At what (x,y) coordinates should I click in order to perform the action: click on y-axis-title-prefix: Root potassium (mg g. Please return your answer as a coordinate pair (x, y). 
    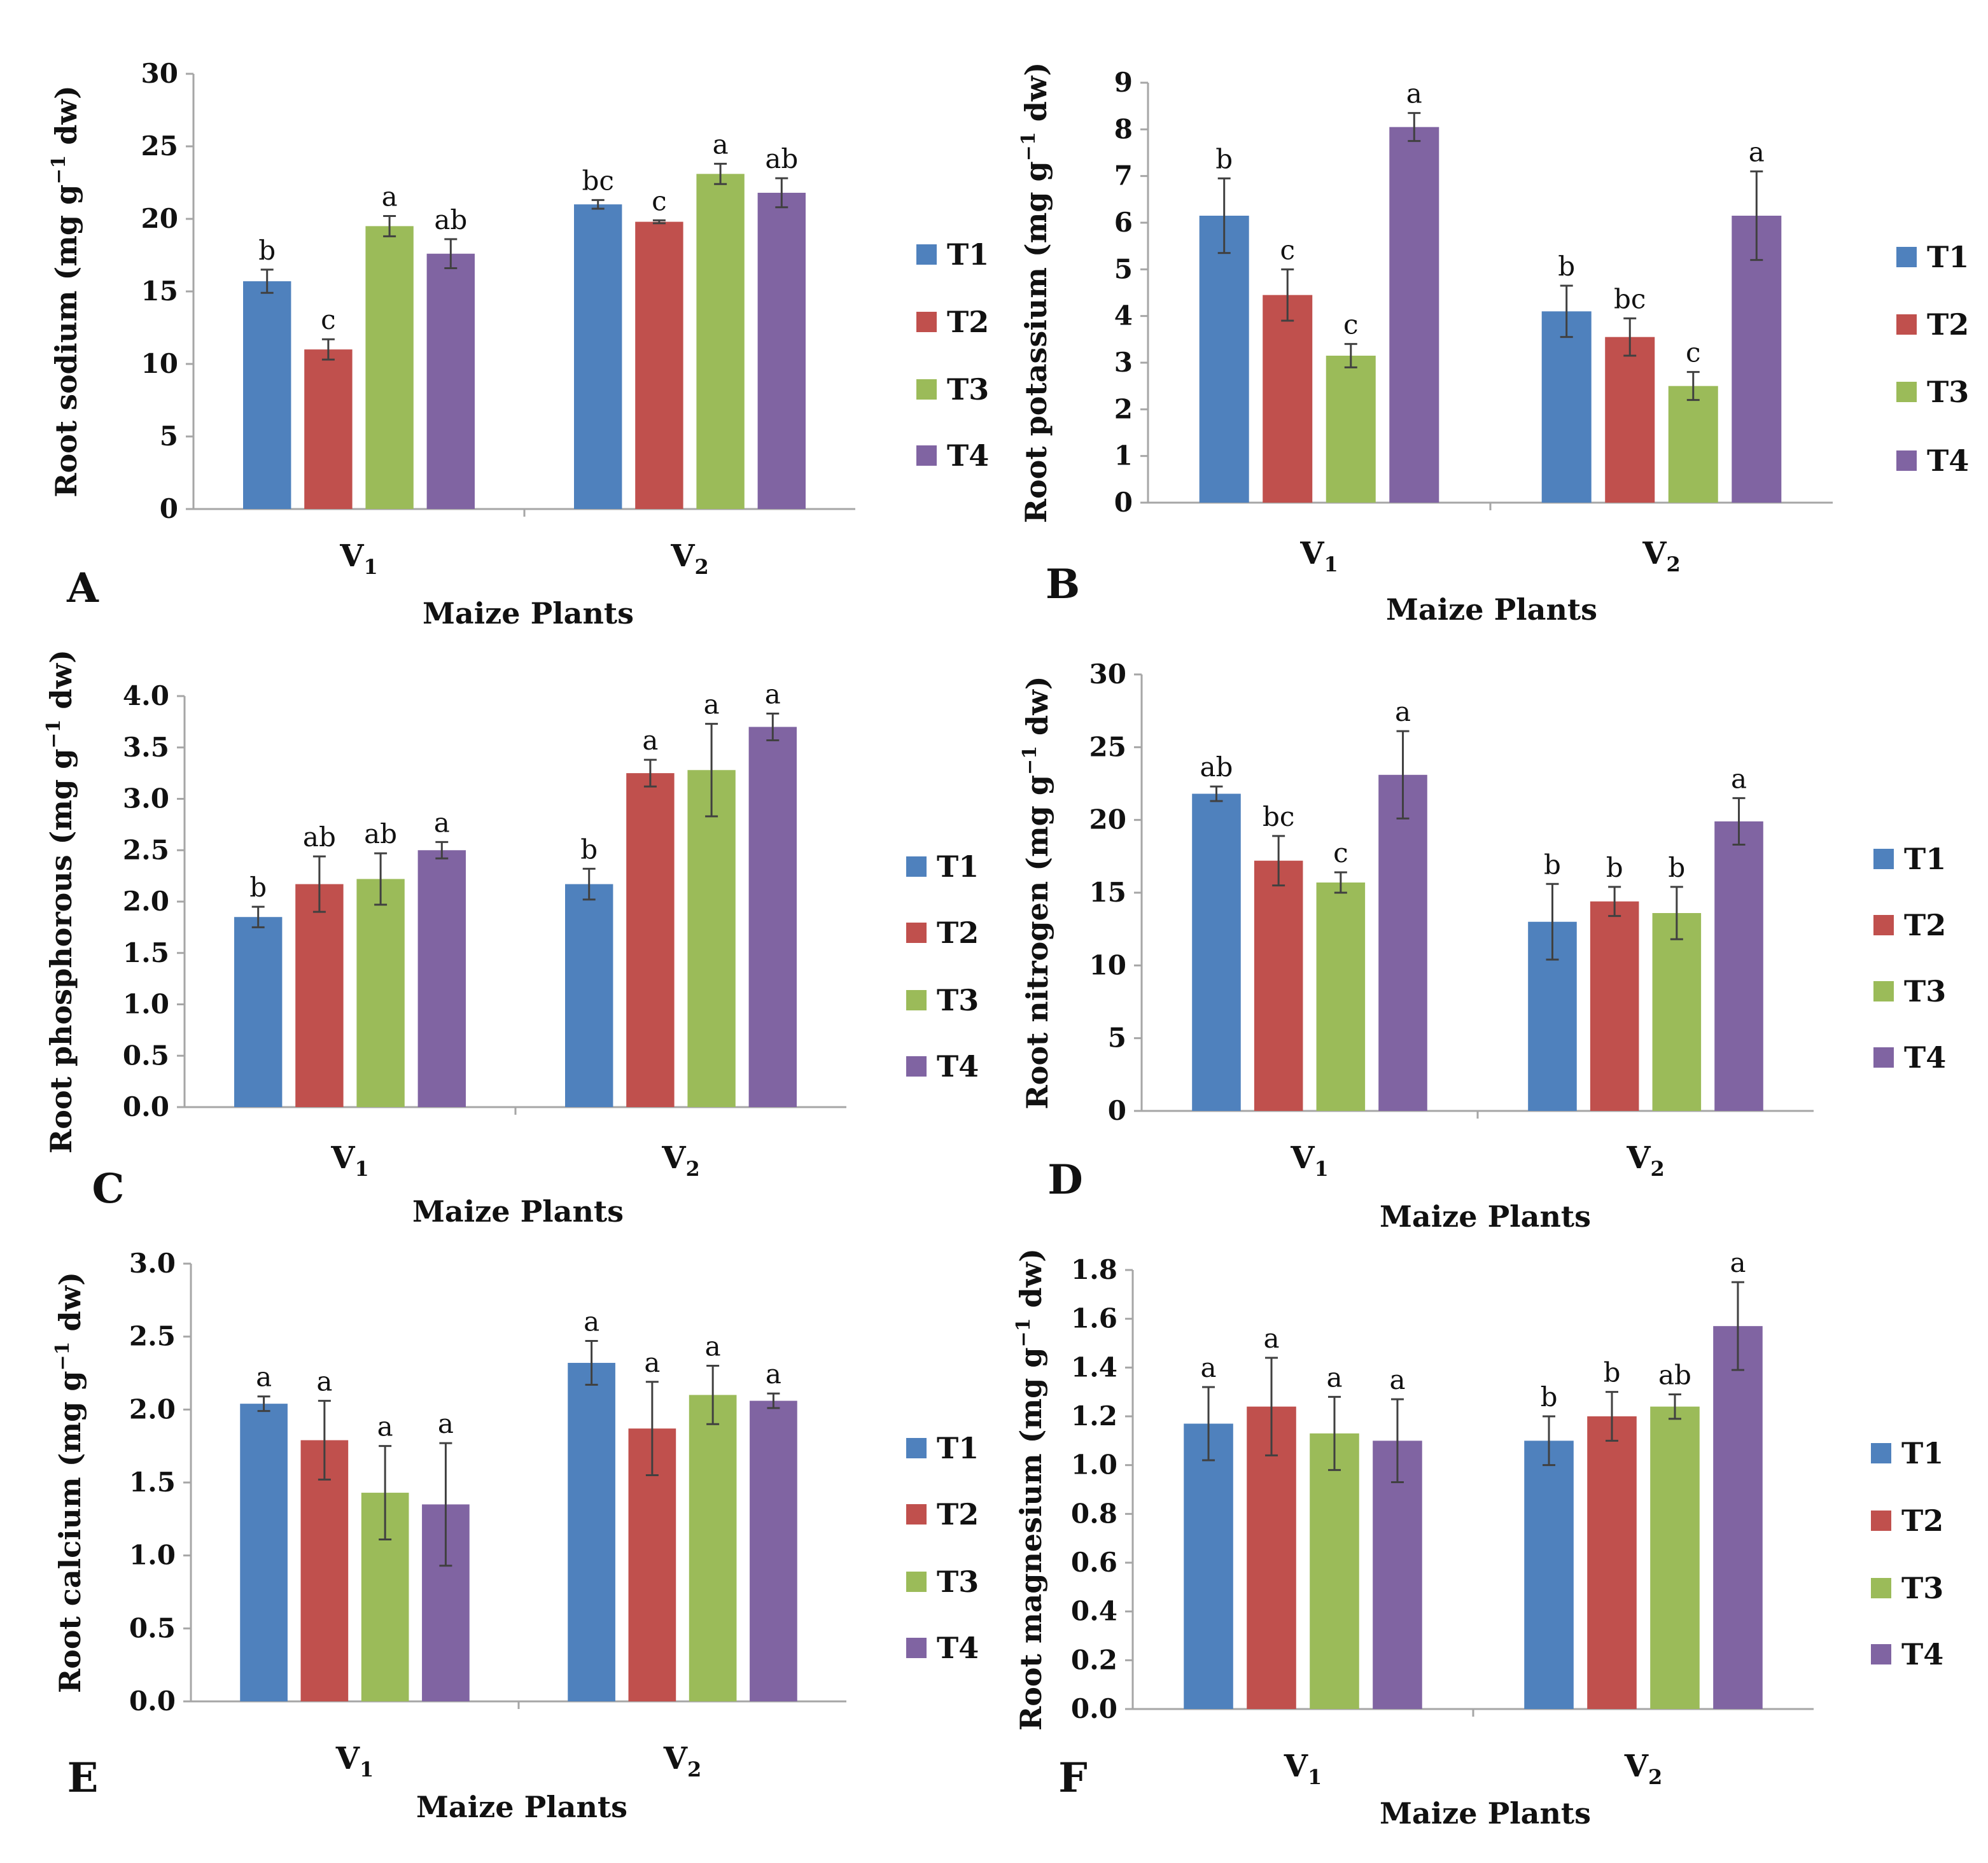
    Looking at the image, I should click on (1036, 342).